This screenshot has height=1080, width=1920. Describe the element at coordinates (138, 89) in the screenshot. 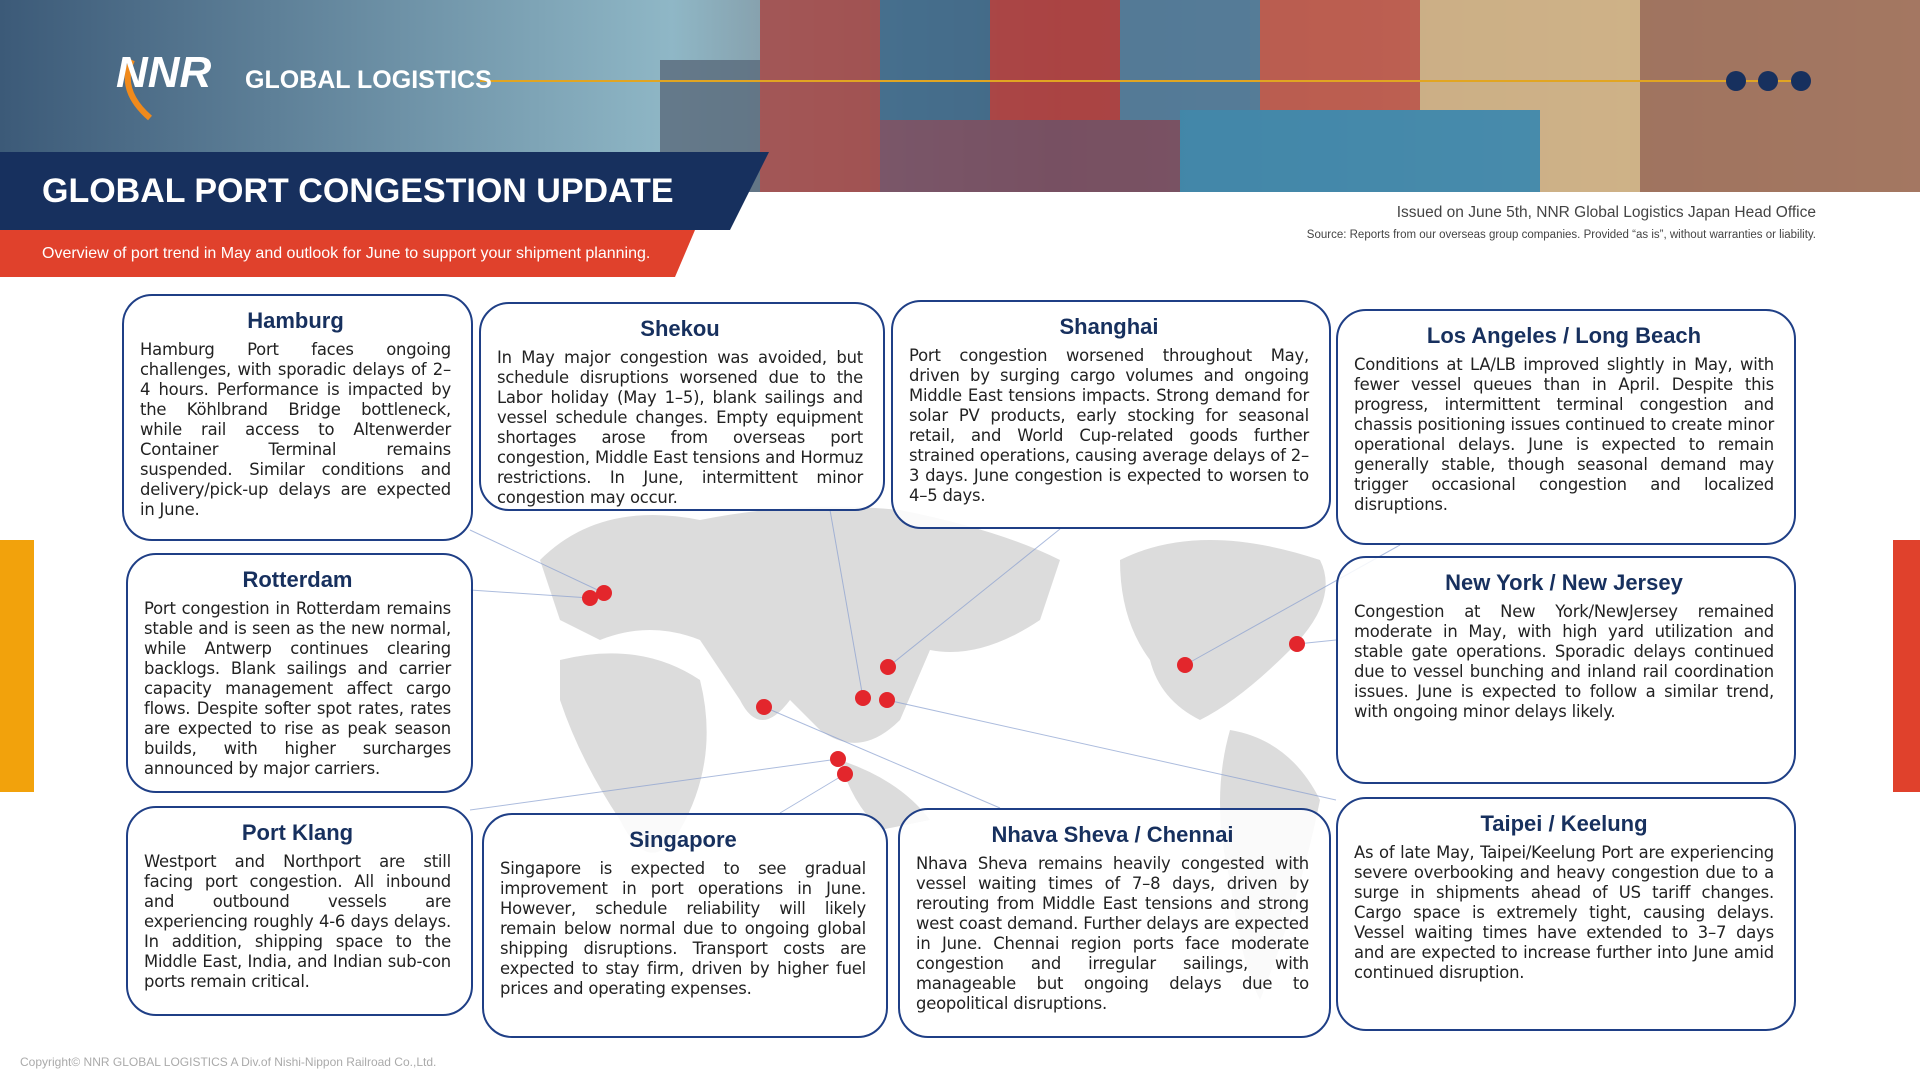

I see `logo-swoosh` at that location.